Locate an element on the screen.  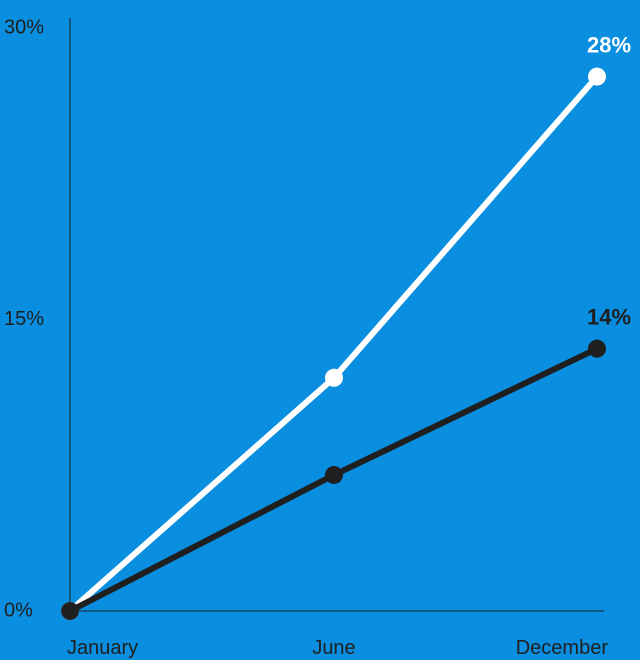
y-tick-labels: 0% 15% 30% is located at coordinates (24, 318).